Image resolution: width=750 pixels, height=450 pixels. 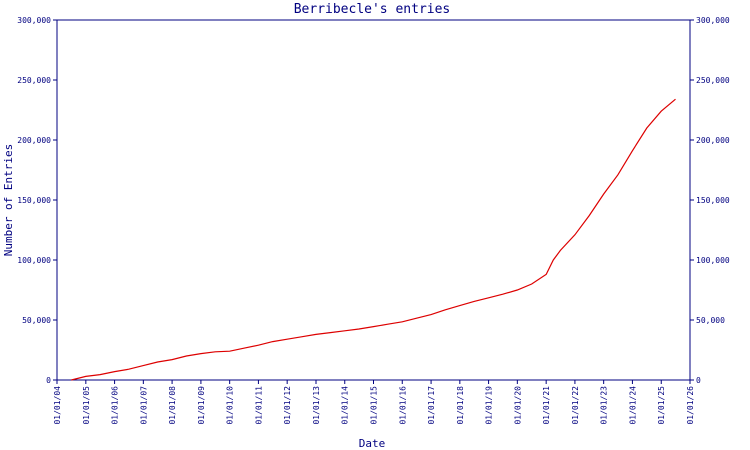 What do you see at coordinates (713, 80) in the screenshot?
I see `y-tick-label-right: 250,000` at bounding box center [713, 80].